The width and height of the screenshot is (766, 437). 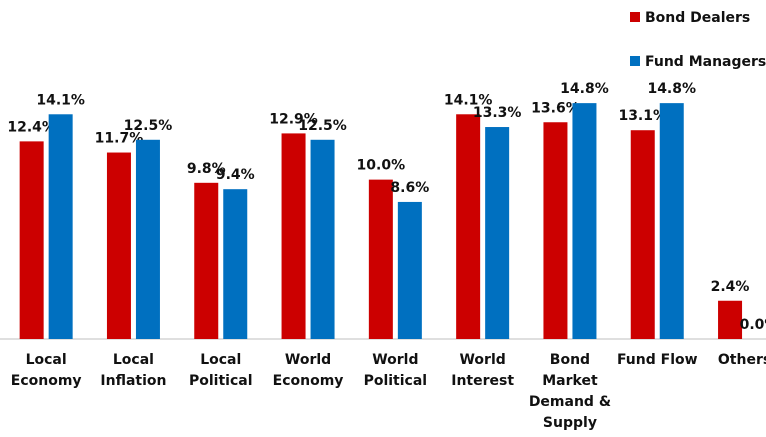 I want to click on x-tick-label: Fund Flow, so click(x=657, y=360).